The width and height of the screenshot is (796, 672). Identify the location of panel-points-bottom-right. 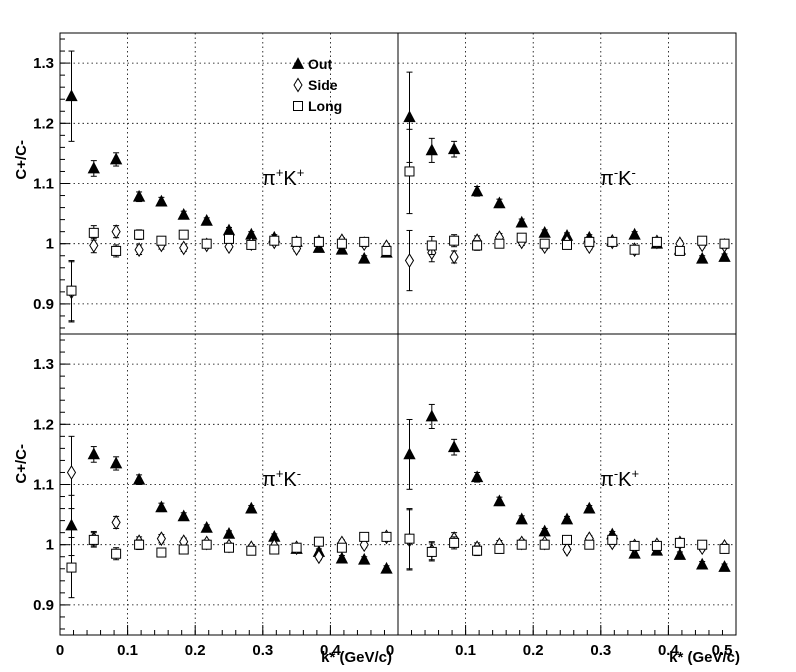
(567, 487).